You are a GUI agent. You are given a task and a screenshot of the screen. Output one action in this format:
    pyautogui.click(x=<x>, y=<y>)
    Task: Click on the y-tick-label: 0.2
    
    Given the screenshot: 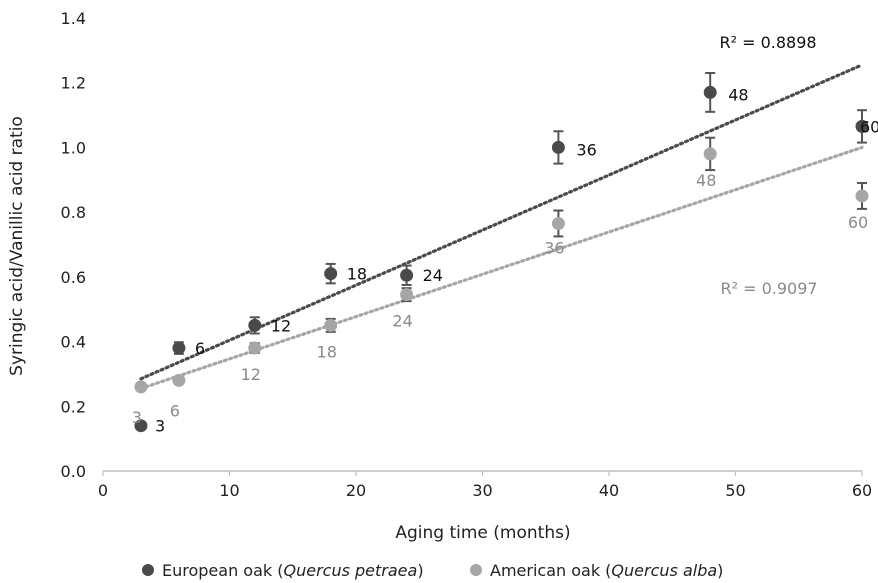 What is the action you would take?
    pyautogui.click(x=73, y=406)
    